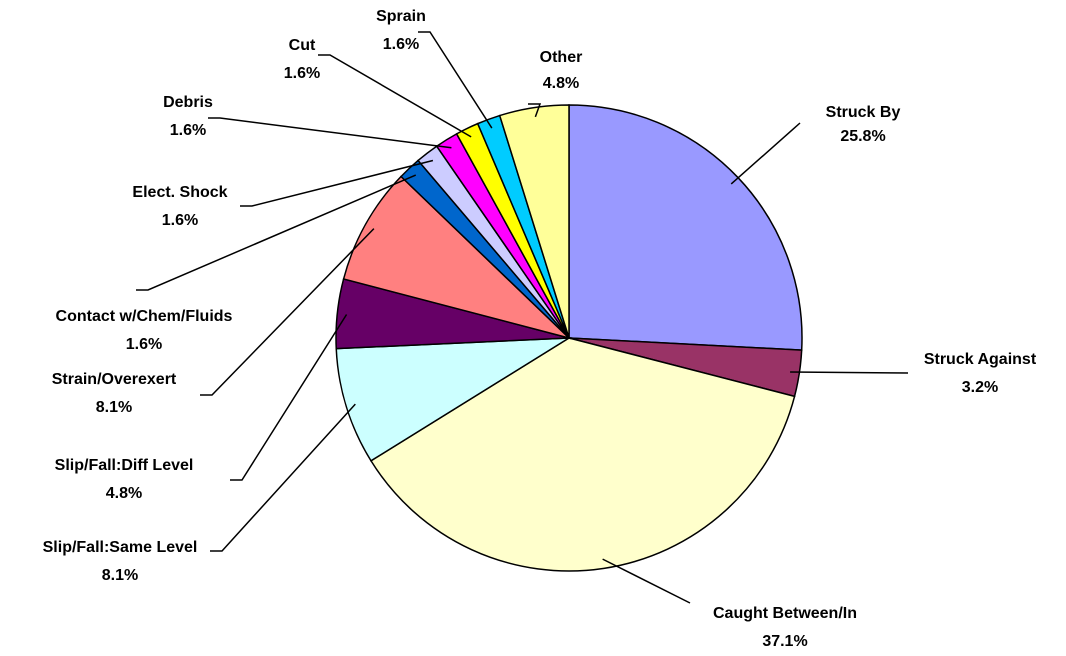 The width and height of the screenshot is (1066, 656). I want to click on slice-label: Struck Against, so click(980, 359).